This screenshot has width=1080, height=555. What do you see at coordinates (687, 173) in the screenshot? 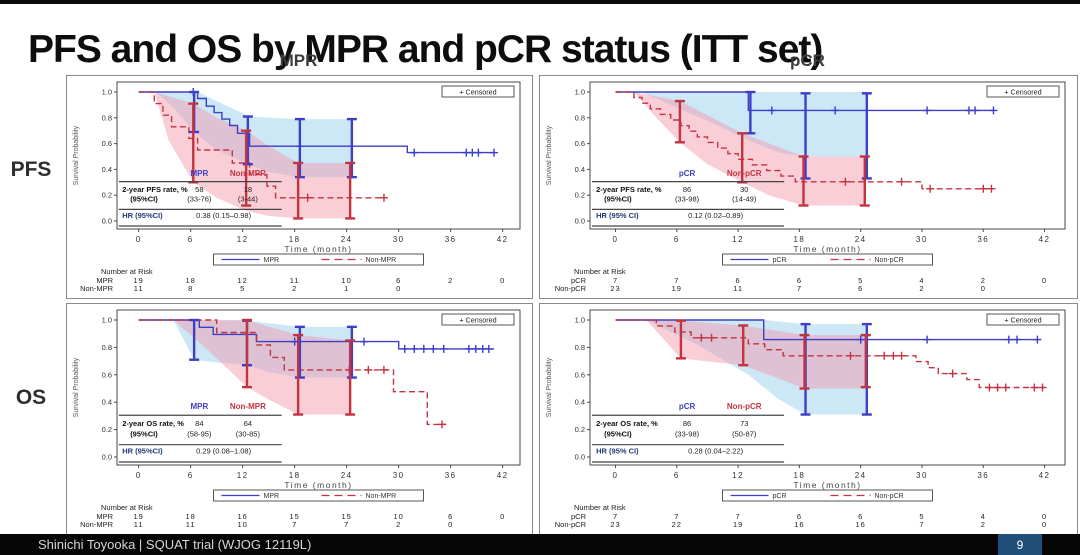
I see `series1-label: pCR` at bounding box center [687, 173].